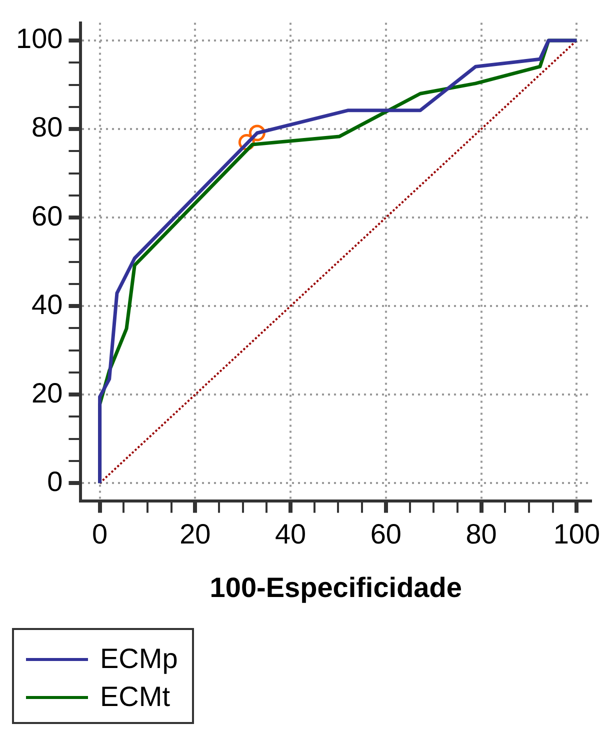  Describe the element at coordinates (47, 304) in the screenshot. I see `y-tick-label: 40` at that location.